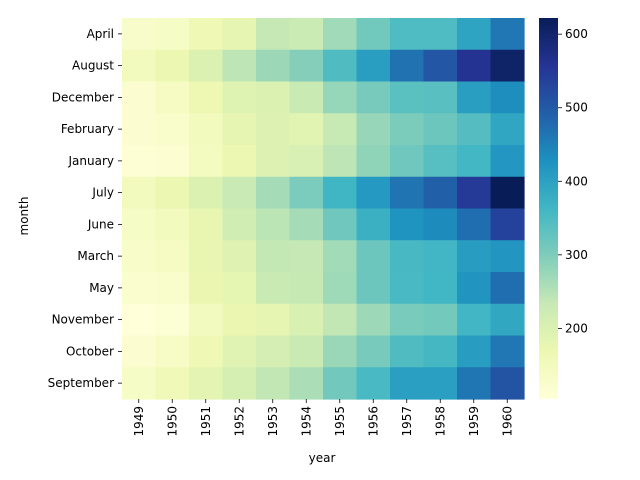 This screenshot has height=480, width=640. What do you see at coordinates (306, 421) in the screenshot?
I see `x-tick-label: 1954` at bounding box center [306, 421].